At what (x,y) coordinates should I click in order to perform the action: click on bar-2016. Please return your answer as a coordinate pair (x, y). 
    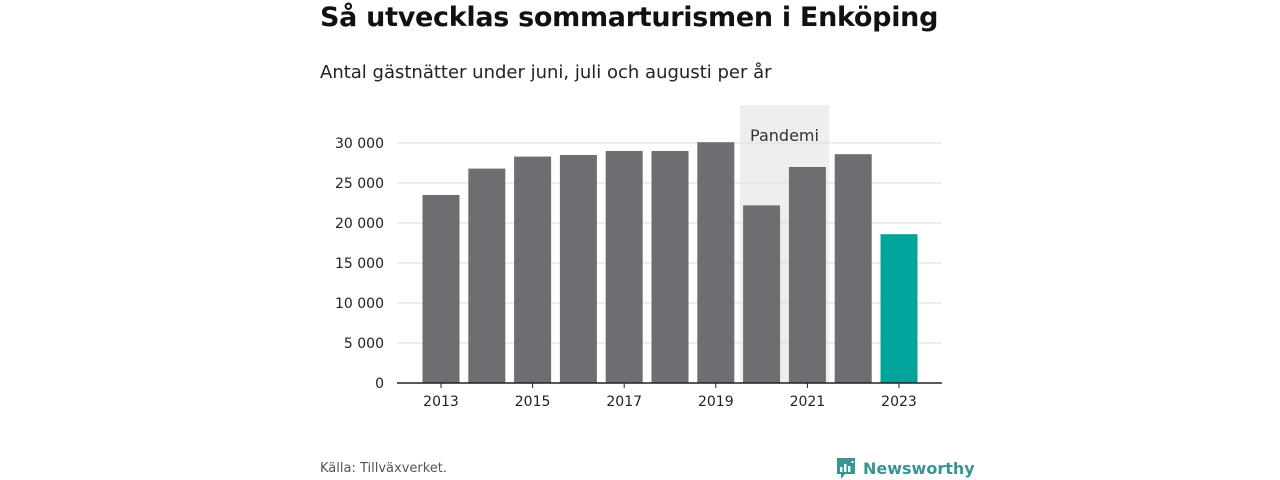
    Looking at the image, I should click on (578, 269).